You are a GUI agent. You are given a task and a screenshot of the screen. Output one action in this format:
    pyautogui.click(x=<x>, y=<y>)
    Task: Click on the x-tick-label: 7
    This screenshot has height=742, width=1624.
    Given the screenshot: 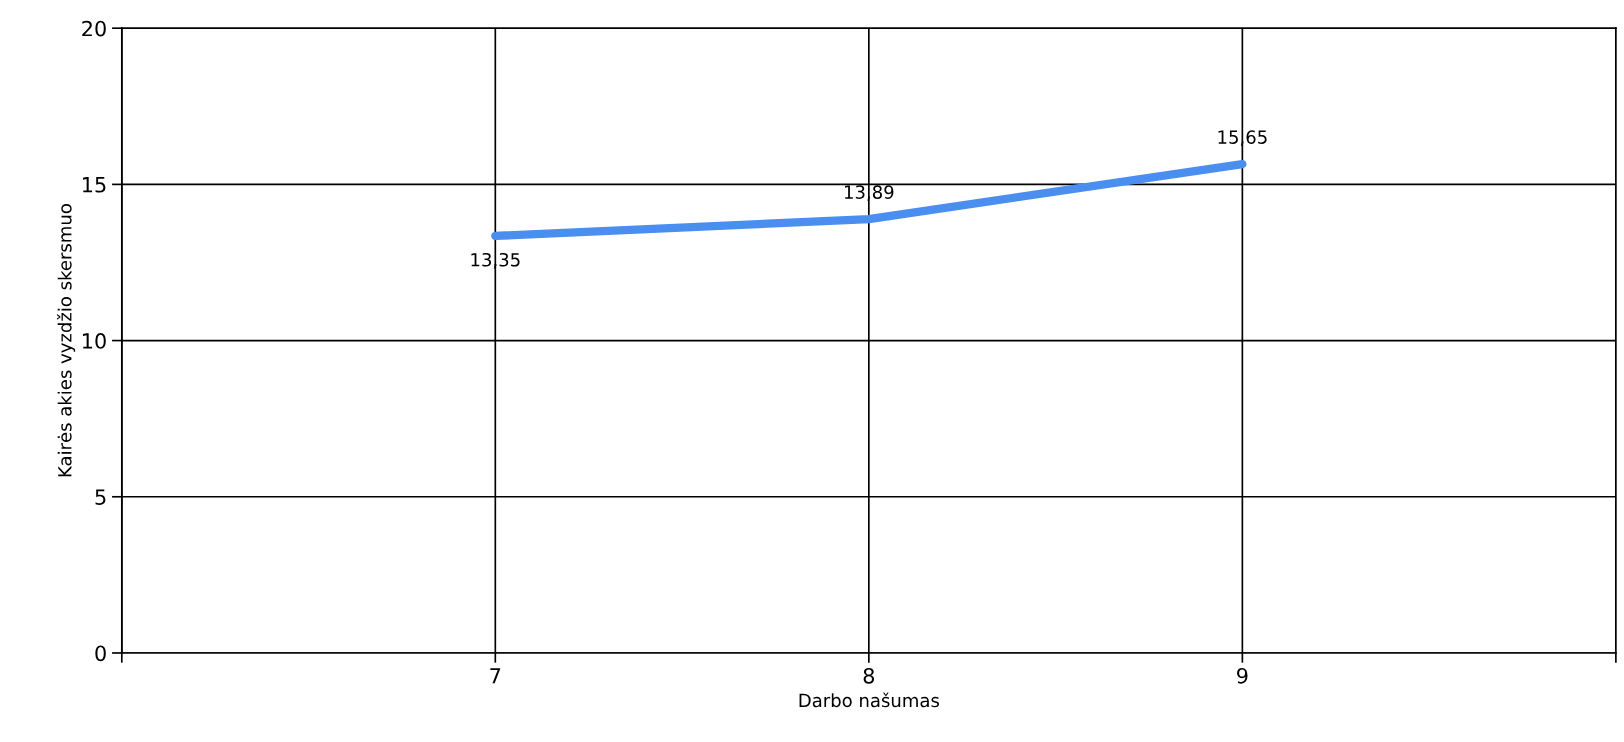 What is the action you would take?
    pyautogui.click(x=495, y=676)
    